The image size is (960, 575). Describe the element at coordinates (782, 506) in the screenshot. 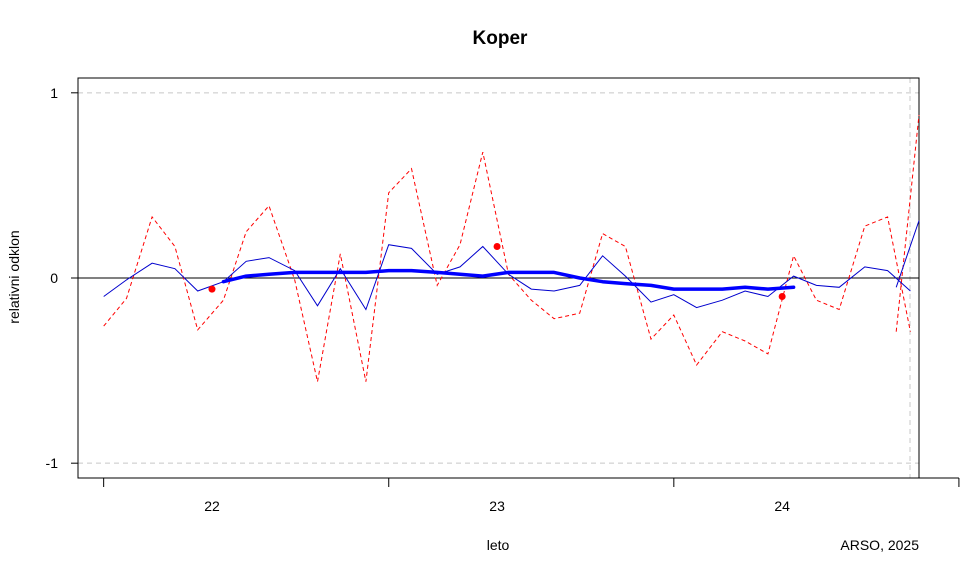

I see `x-tick-label: 24` at that location.